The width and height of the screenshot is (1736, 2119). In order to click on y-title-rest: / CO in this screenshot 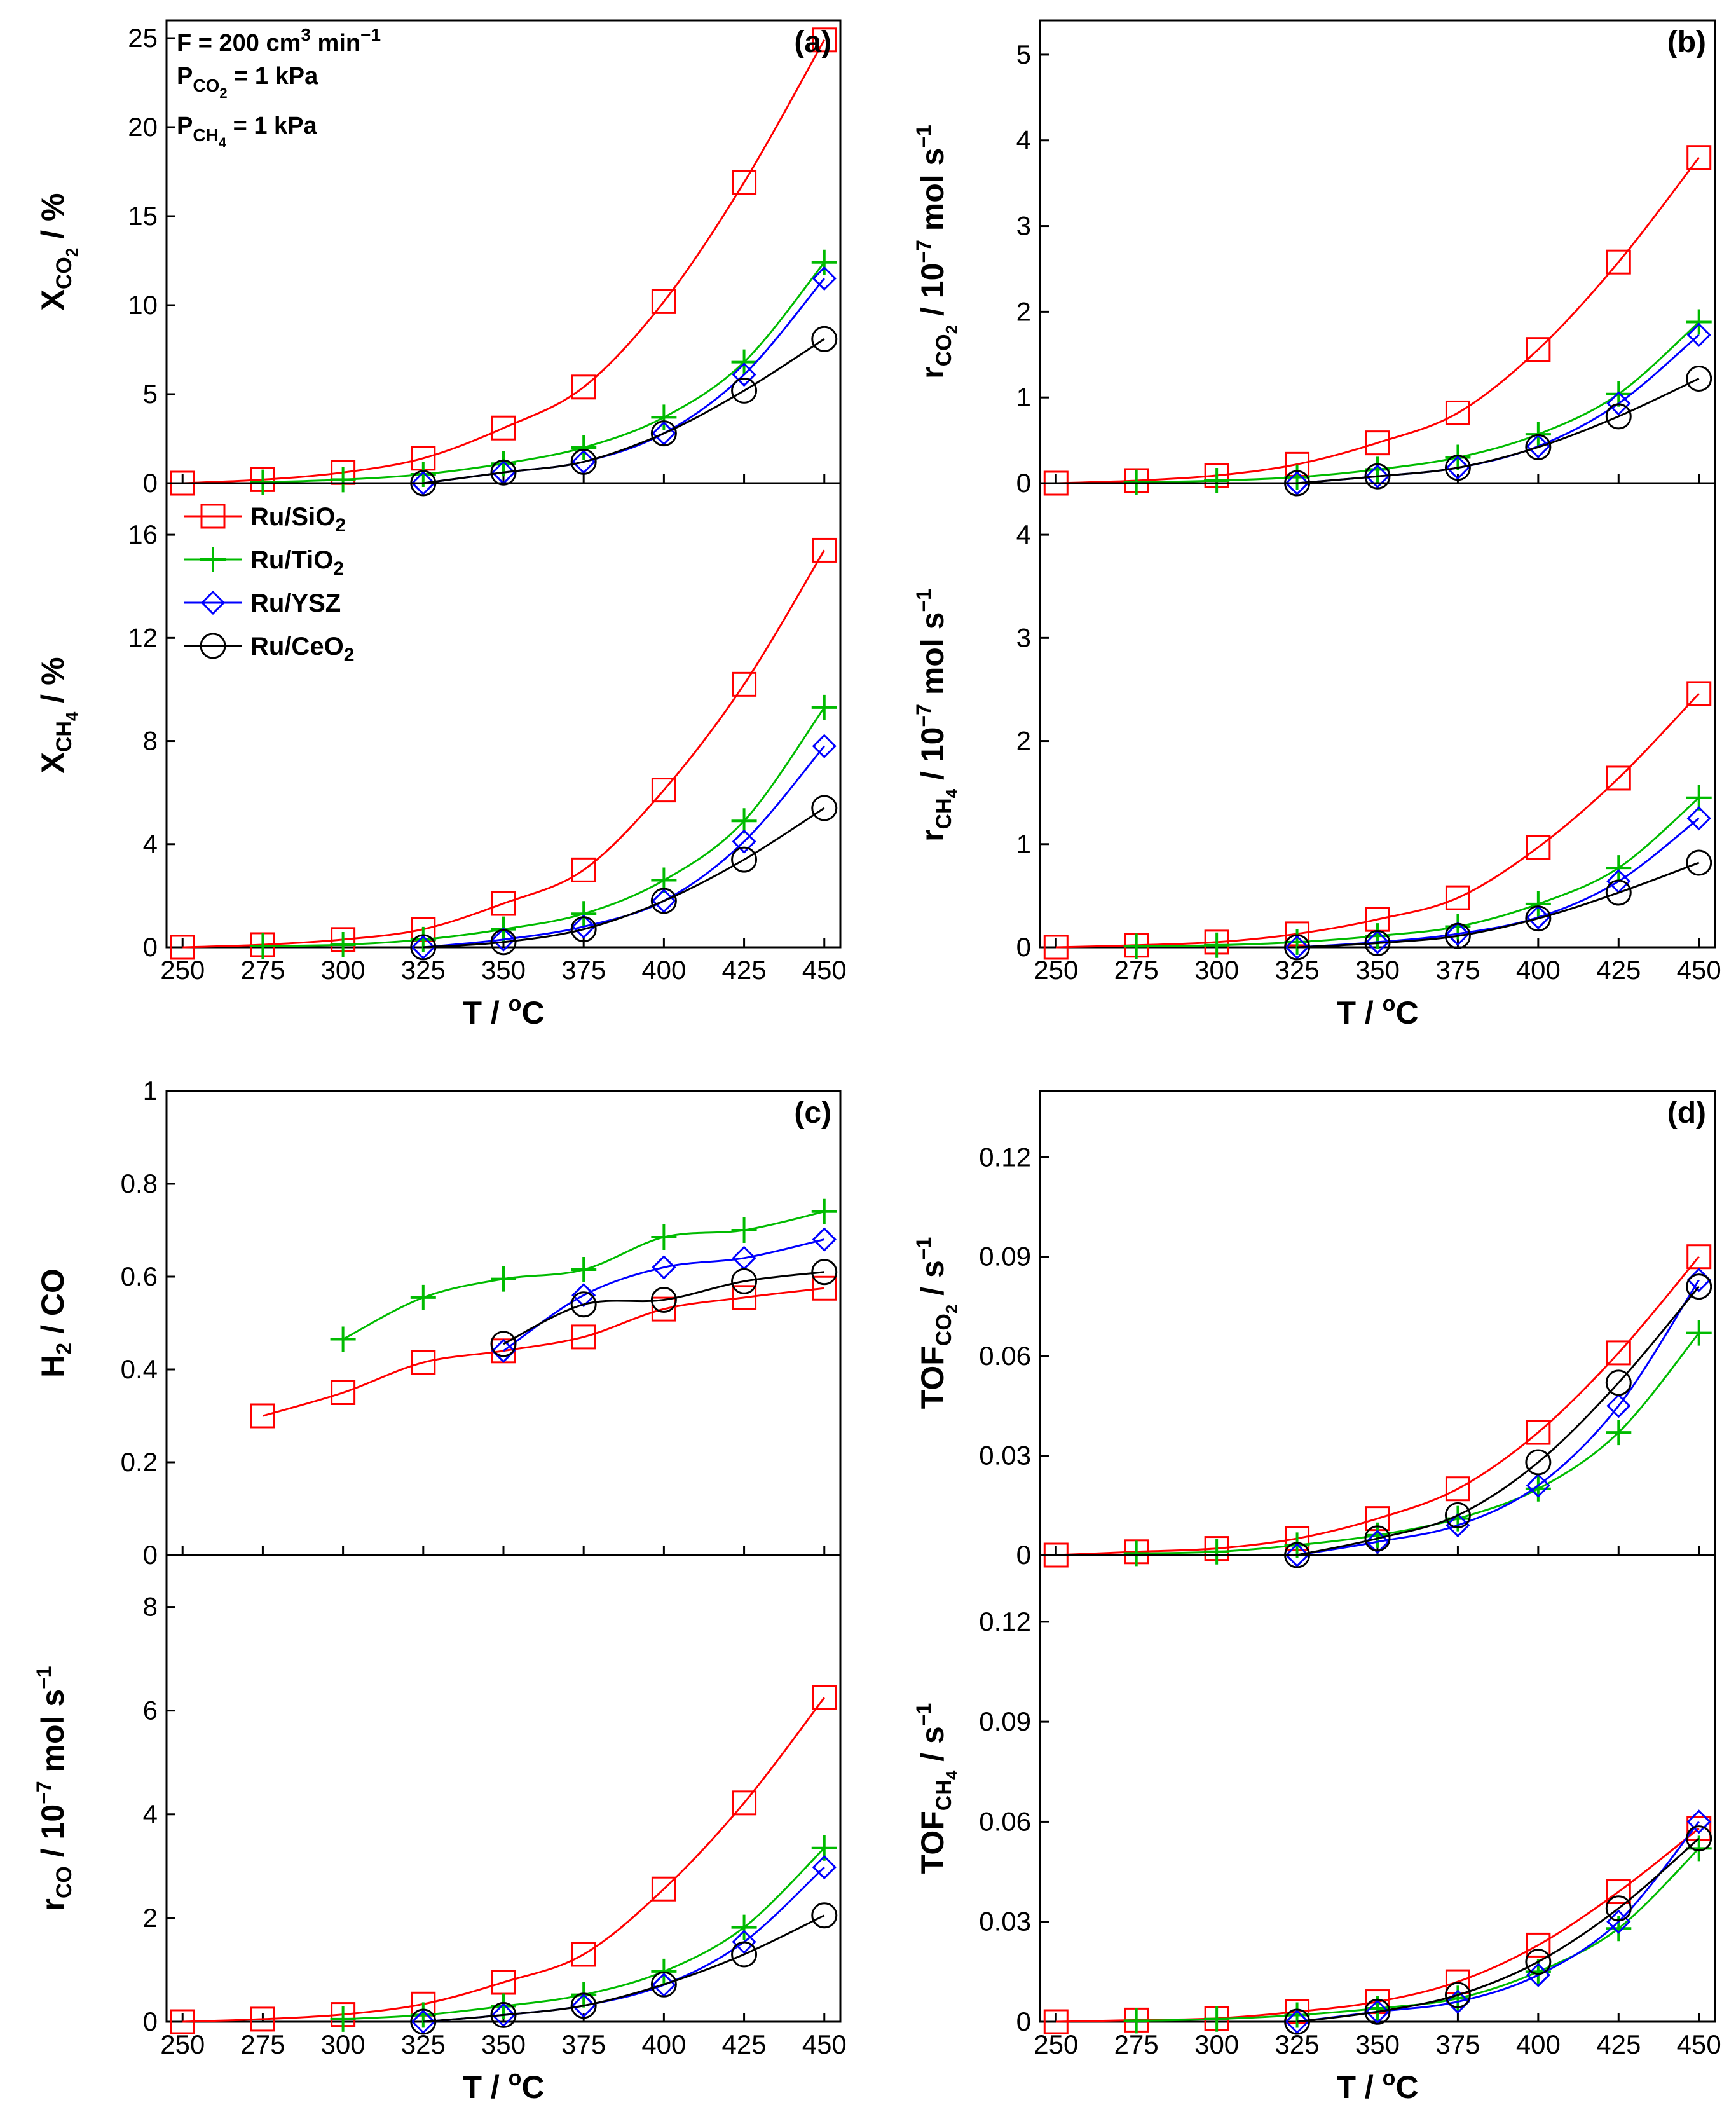, I will do `click(53, 1305)`.